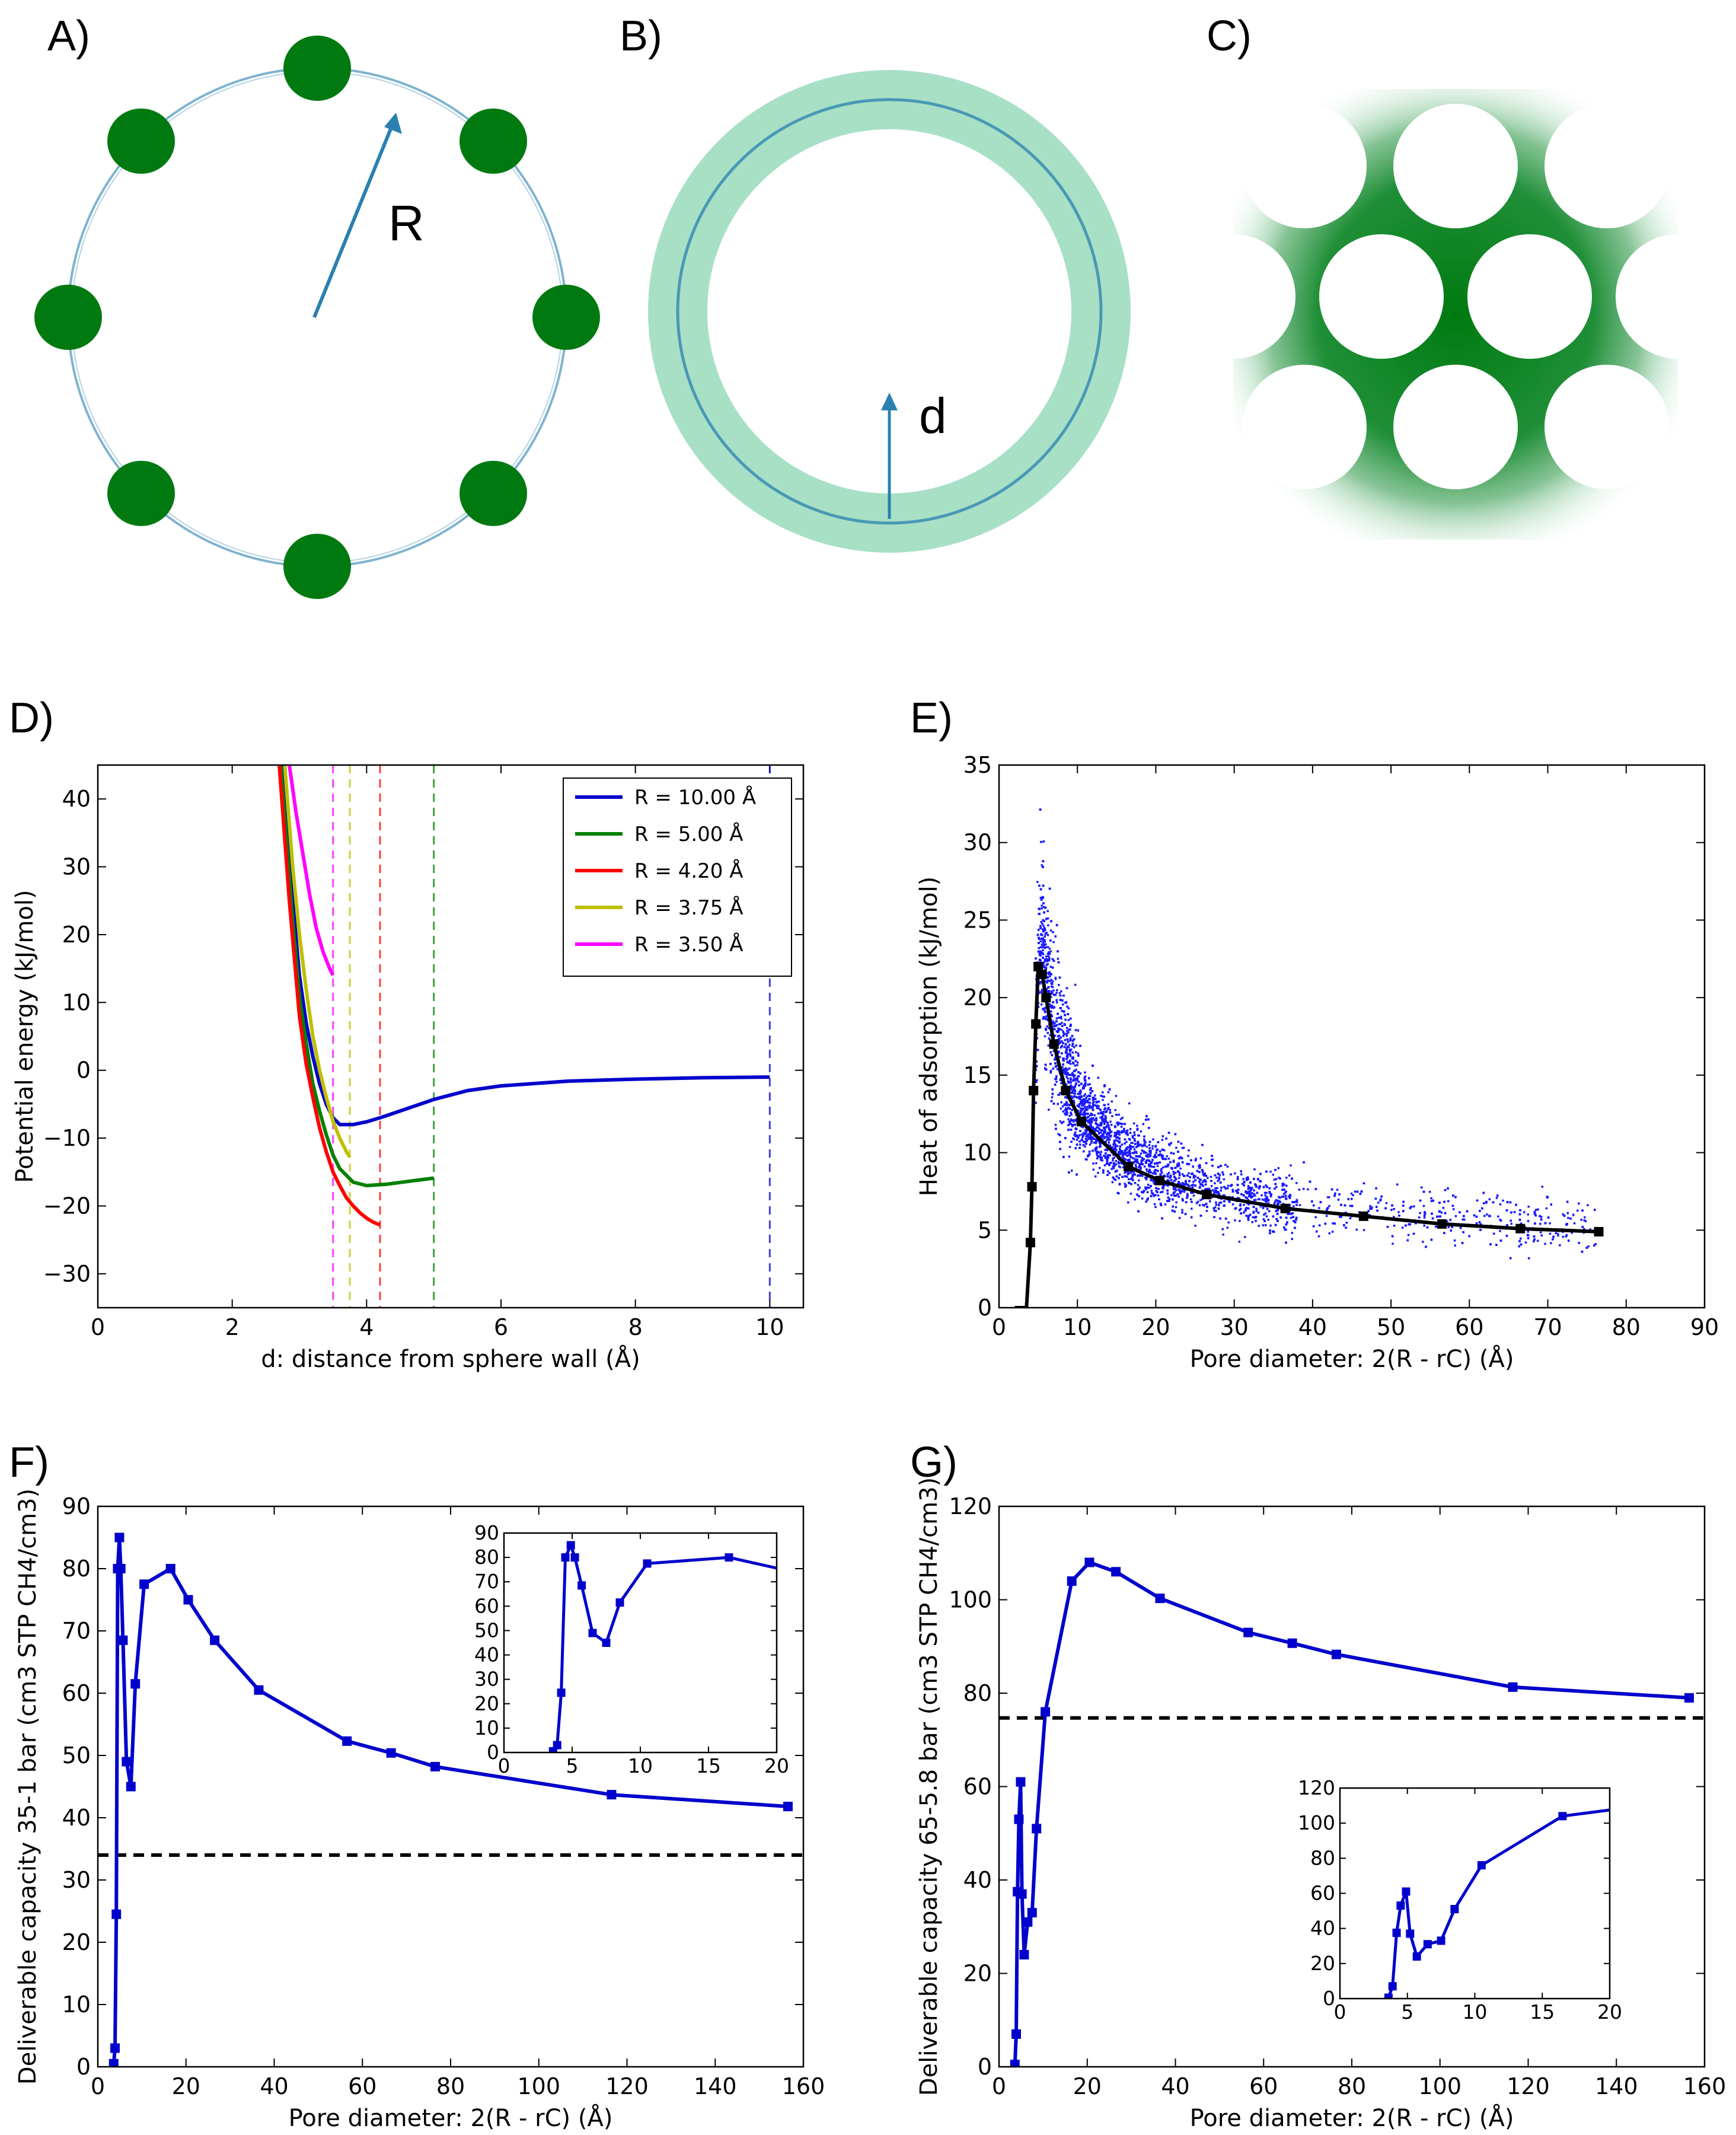 This screenshot has width=1736, height=2135. What do you see at coordinates (1312, 1327) in the screenshot?
I see `chart-e-xtick-label-4: 40` at bounding box center [1312, 1327].